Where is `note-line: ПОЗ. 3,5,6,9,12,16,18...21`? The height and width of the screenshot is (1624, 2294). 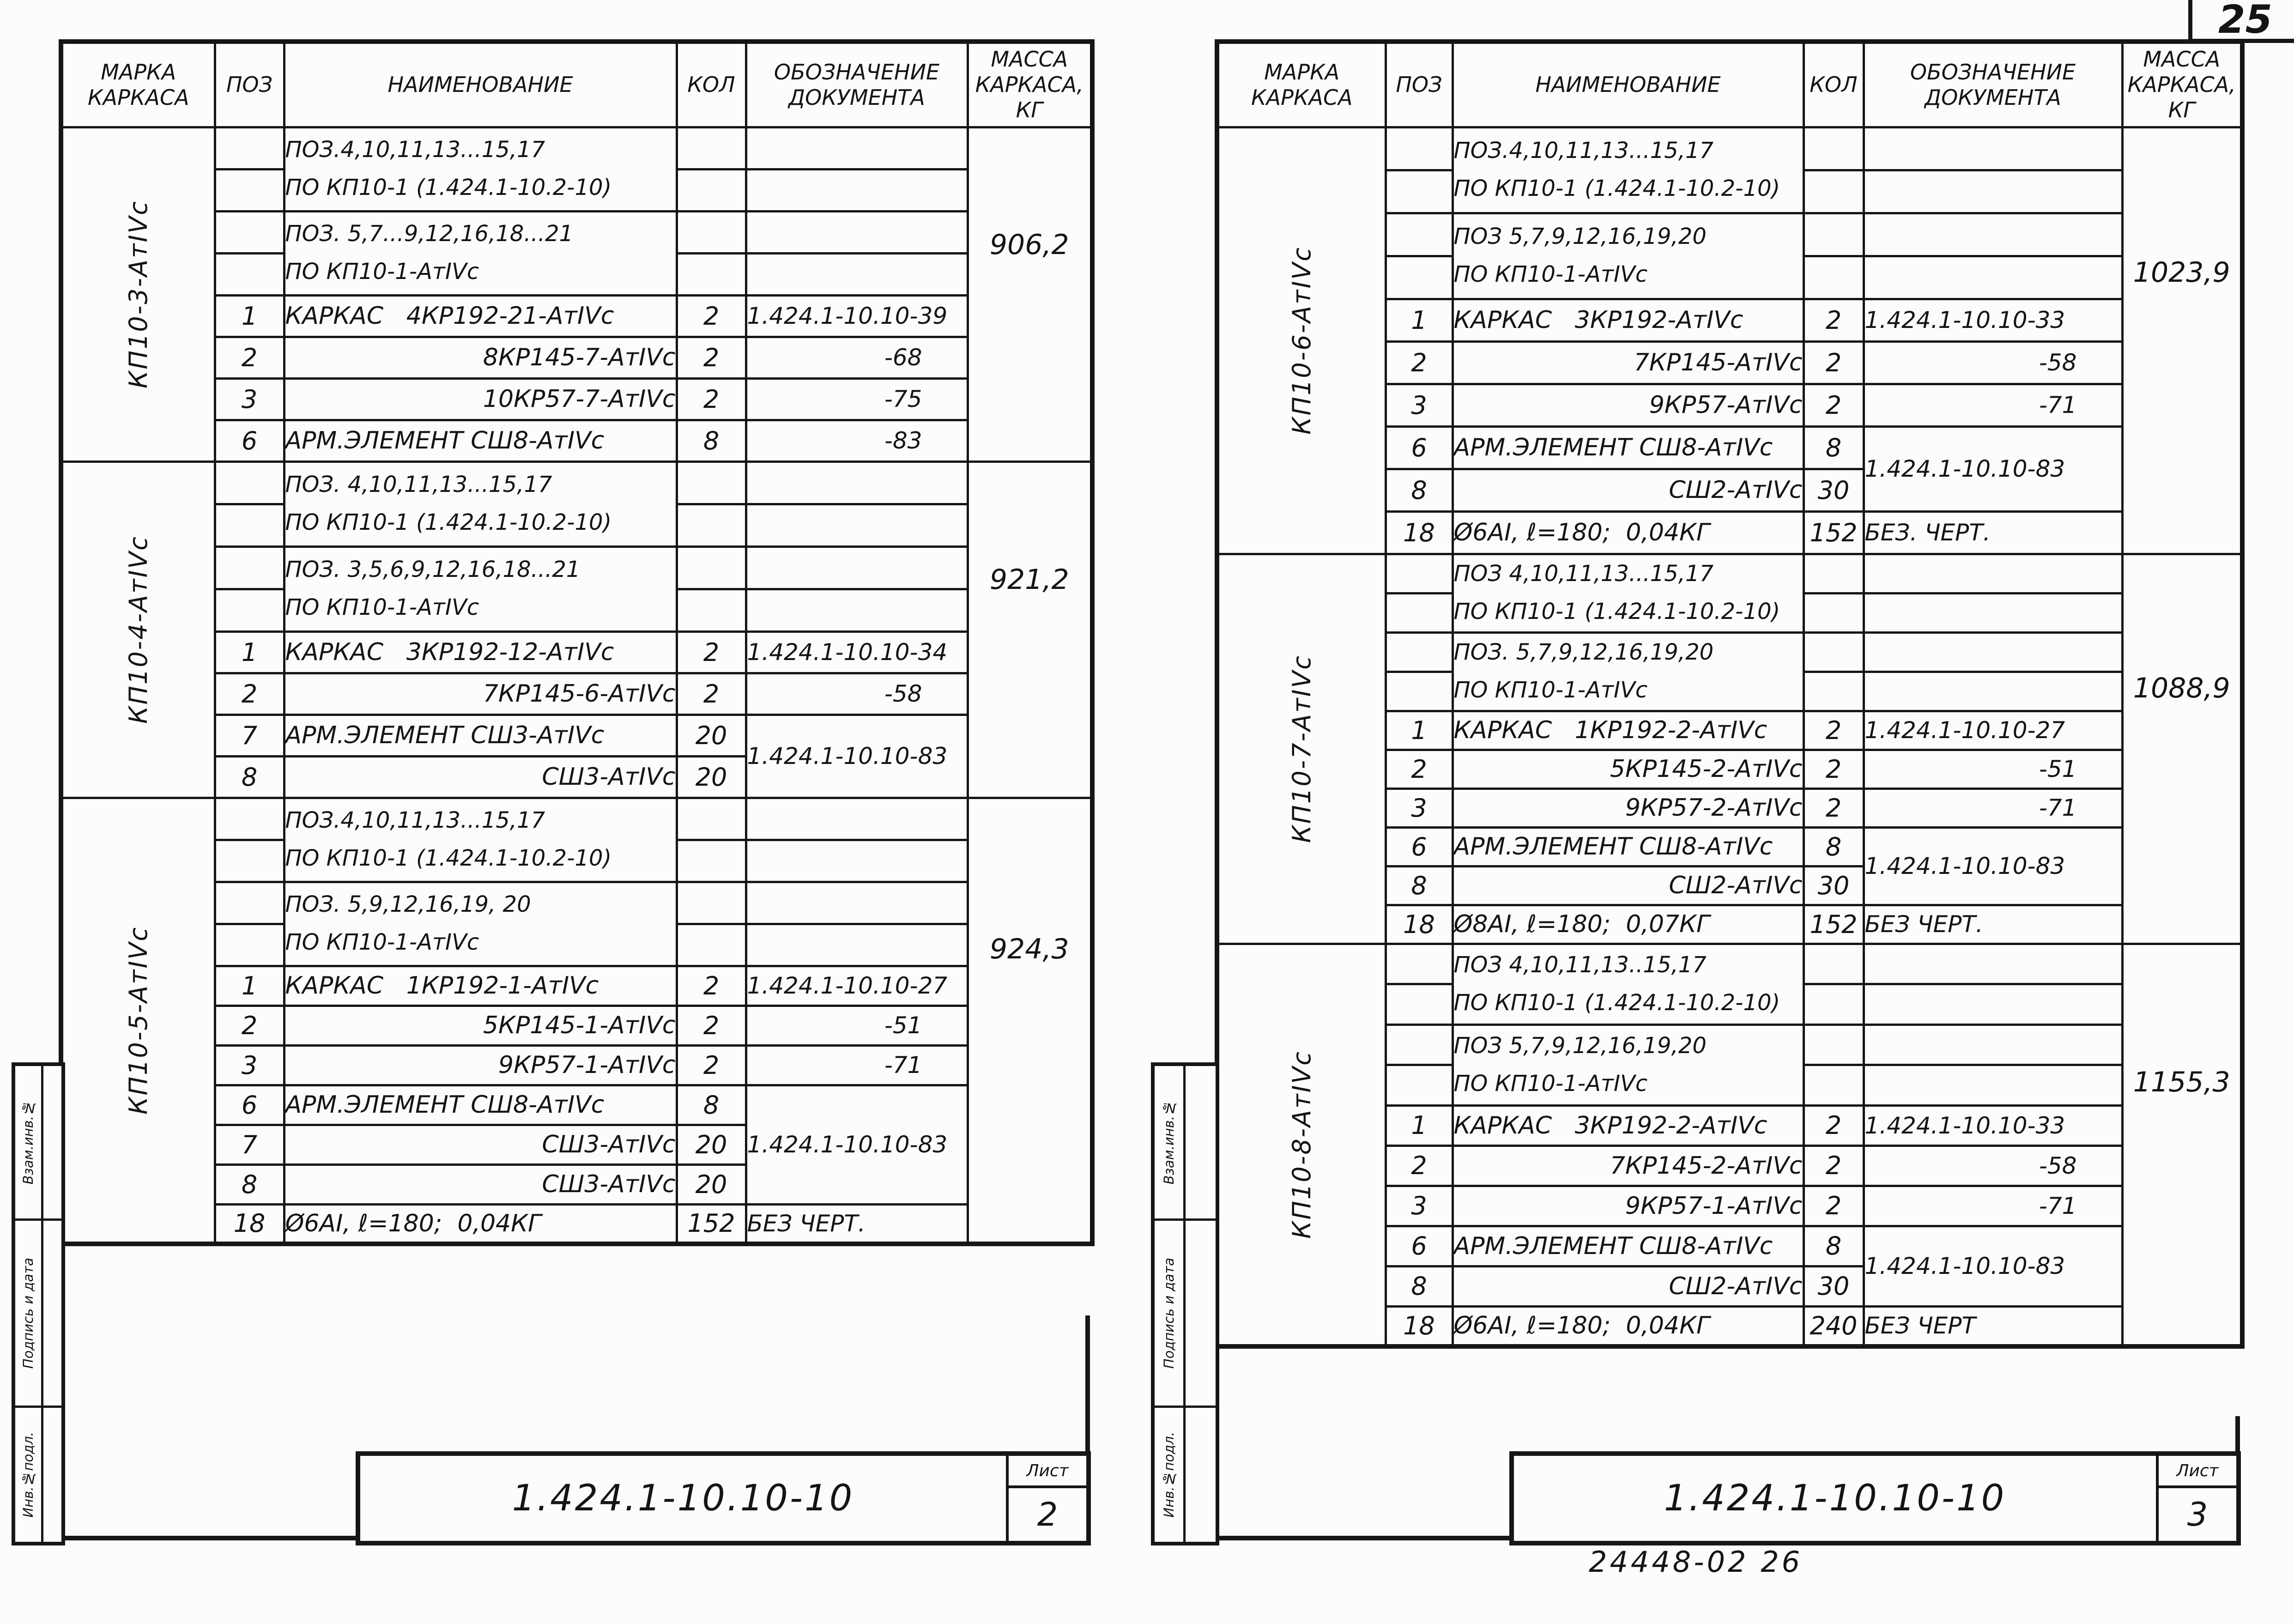
note-line: ПОЗ. 3,5,6,9,12,16,18...21 is located at coordinates (433, 570).